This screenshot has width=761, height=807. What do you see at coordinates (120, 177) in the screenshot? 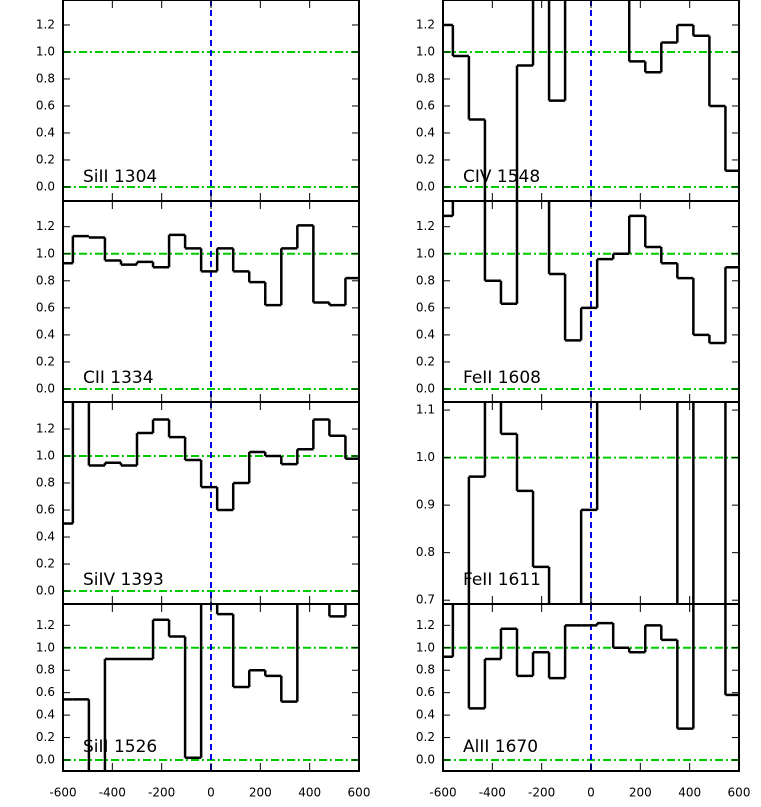
I see `panel-label: SiII 1304` at bounding box center [120, 177].